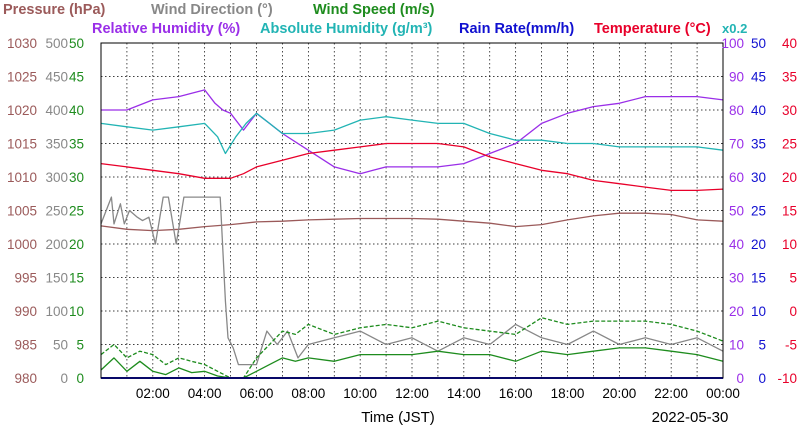 This screenshot has height=434, width=800. Describe the element at coordinates (80, 378) in the screenshot. I see `y-tick-wind-speed: 0` at that location.